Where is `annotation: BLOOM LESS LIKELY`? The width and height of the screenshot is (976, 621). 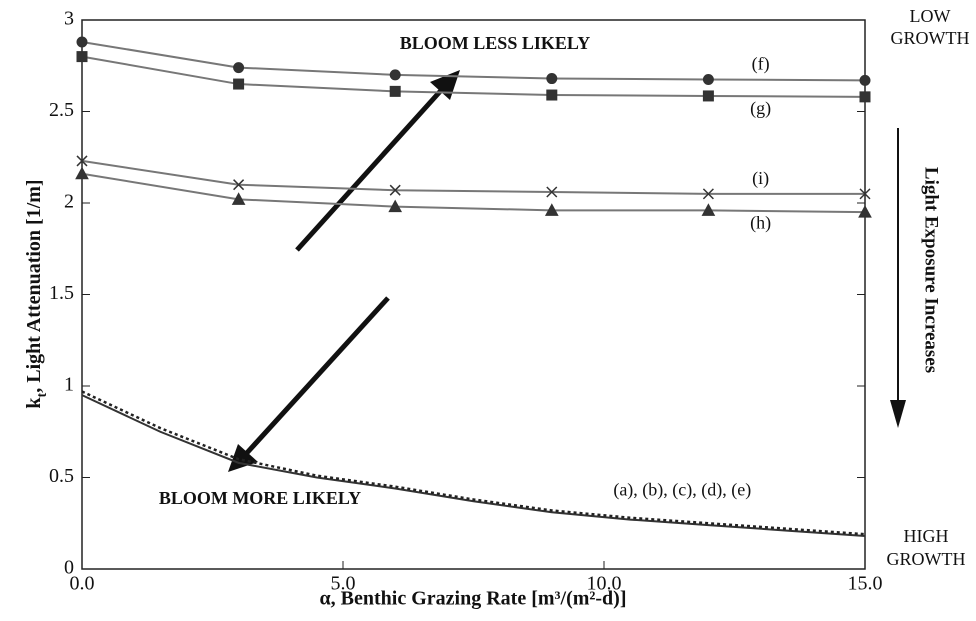 annotation: BLOOM LESS LIKELY is located at coordinates (495, 43).